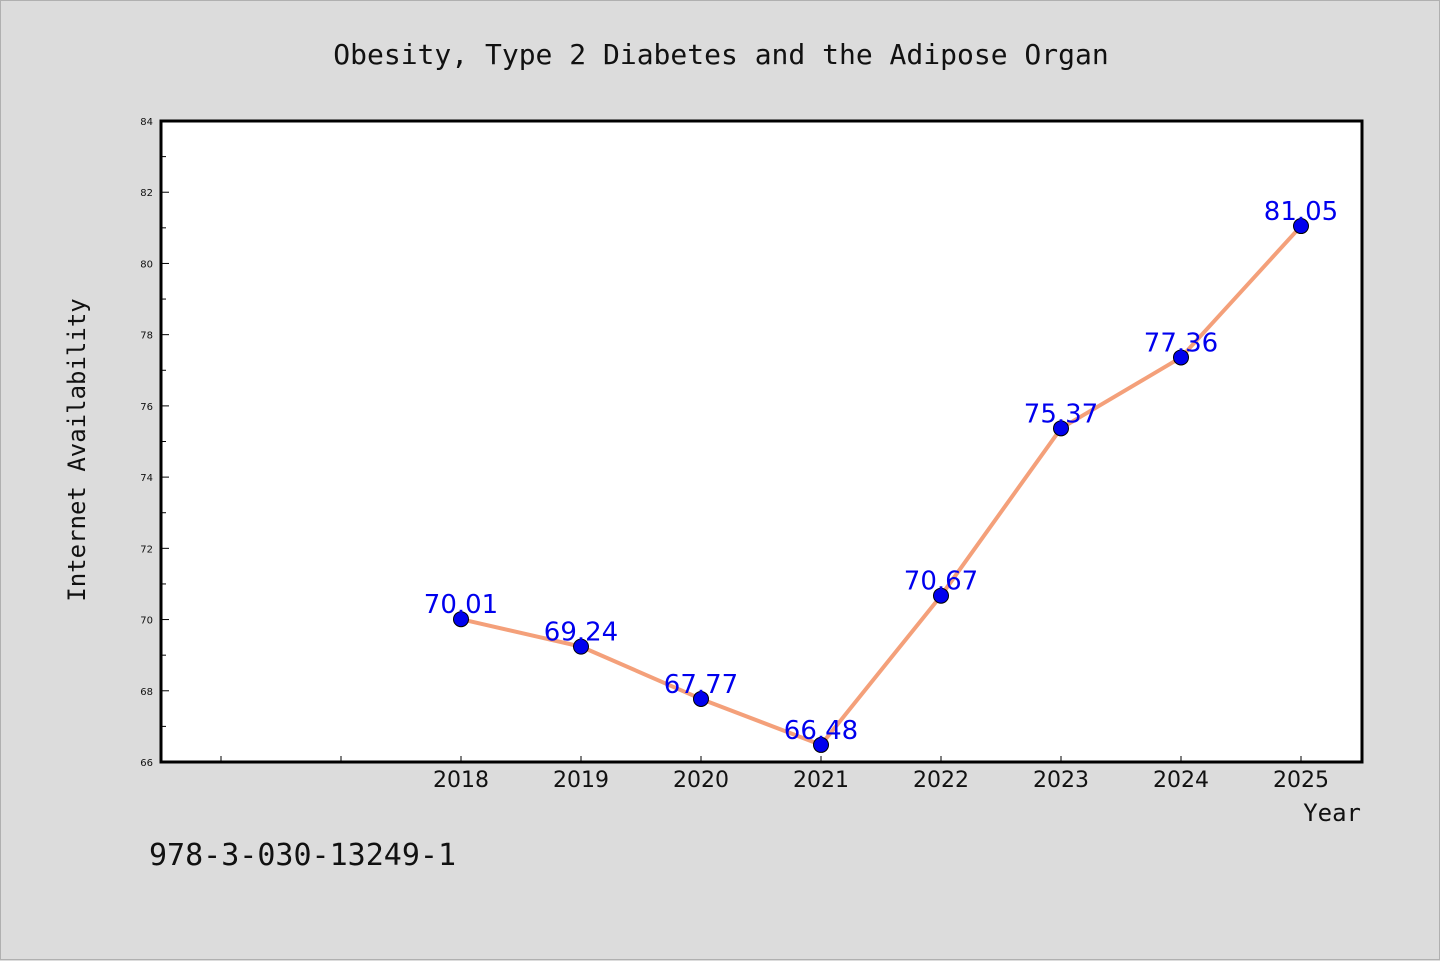 Image resolution: width=1440 pixels, height=961 pixels. I want to click on y-tick-label: 76, so click(146, 407).